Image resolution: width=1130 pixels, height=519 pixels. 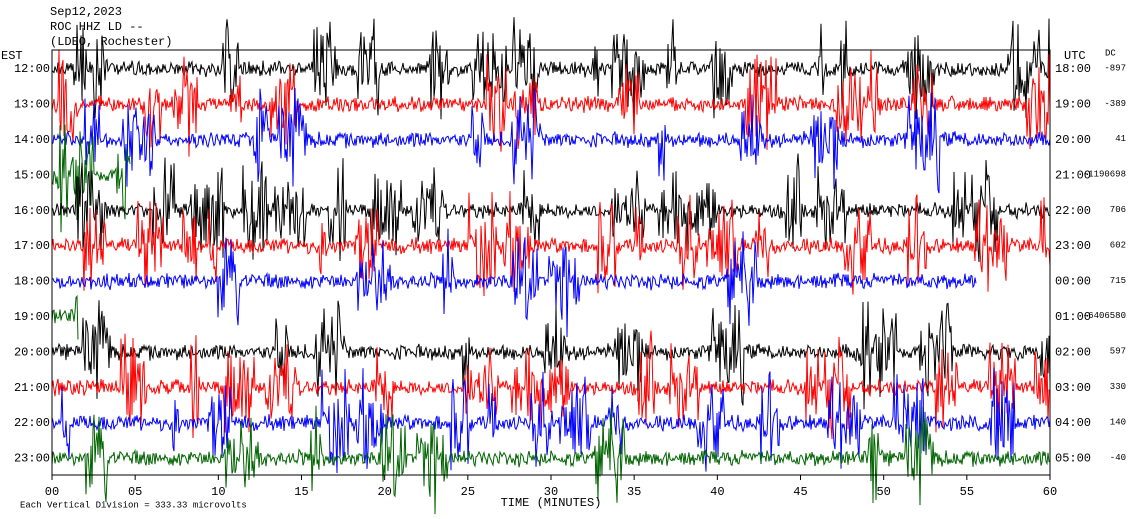 I want to click on network: (LDEO, Rochester), so click(x=111, y=42).